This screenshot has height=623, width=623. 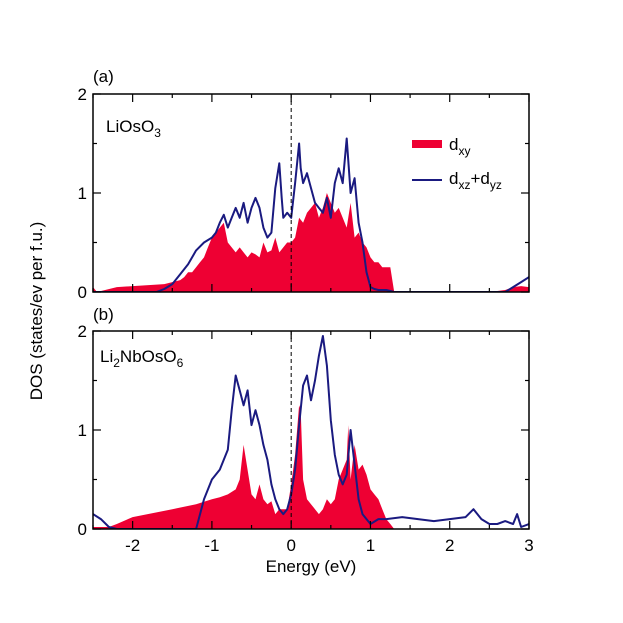 What do you see at coordinates (290, 545) in the screenshot?
I see `x-tick-label: 0` at bounding box center [290, 545].